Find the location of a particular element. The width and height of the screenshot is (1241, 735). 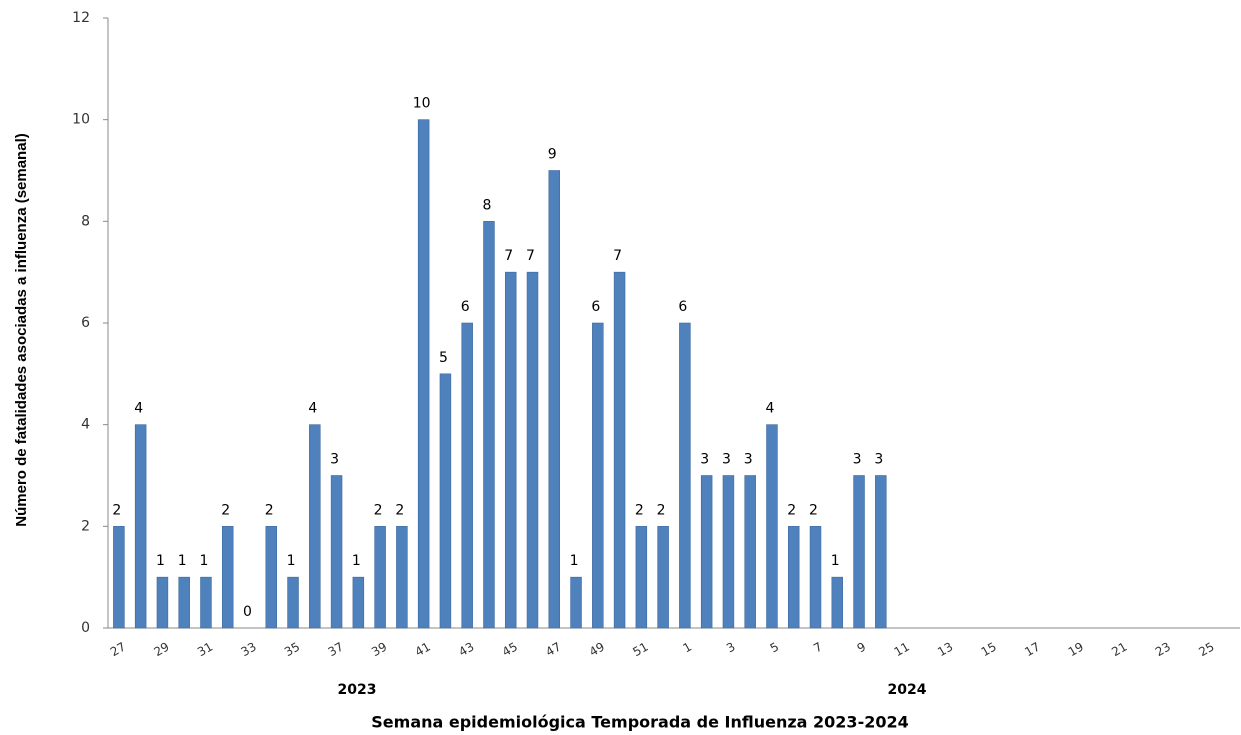

y-tick-label: 8 is located at coordinates (85, 221).